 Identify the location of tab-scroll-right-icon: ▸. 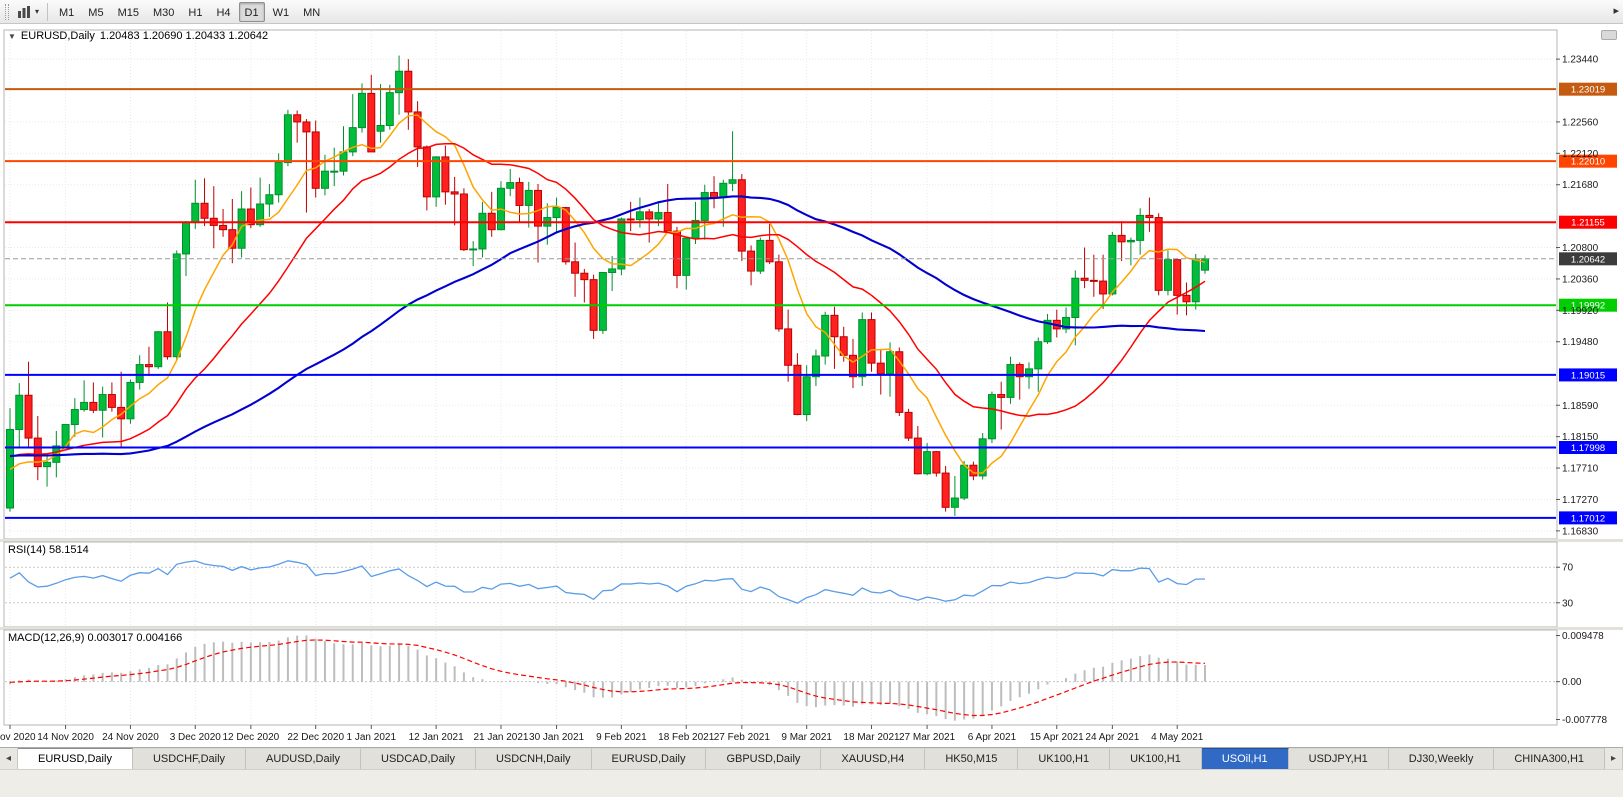
(1614, 758).